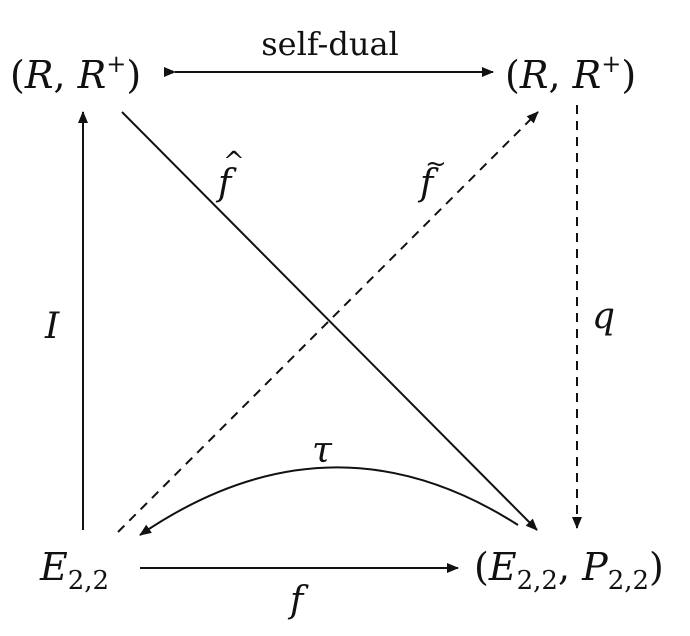 The image size is (690, 636). I want to click on edge-label-tau: τ, so click(322, 450).